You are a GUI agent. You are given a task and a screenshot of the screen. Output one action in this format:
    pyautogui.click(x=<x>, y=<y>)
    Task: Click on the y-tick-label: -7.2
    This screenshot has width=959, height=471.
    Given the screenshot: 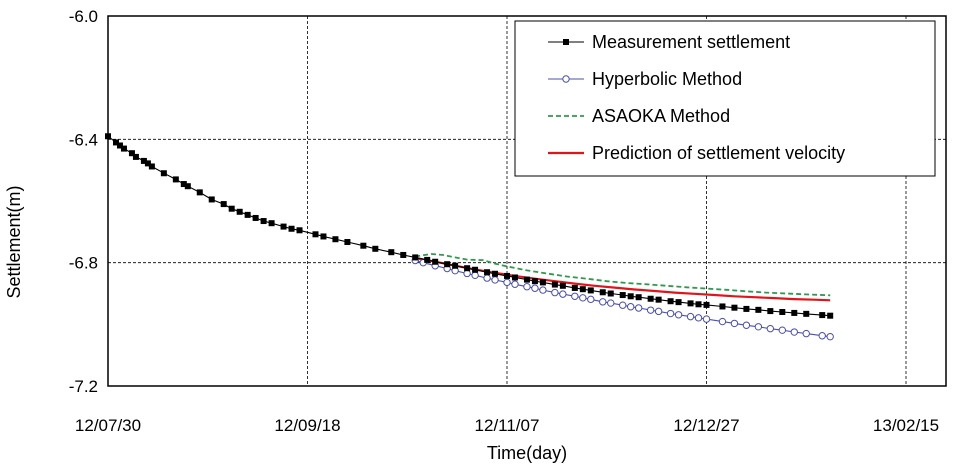 What is the action you would take?
    pyautogui.click(x=83, y=386)
    